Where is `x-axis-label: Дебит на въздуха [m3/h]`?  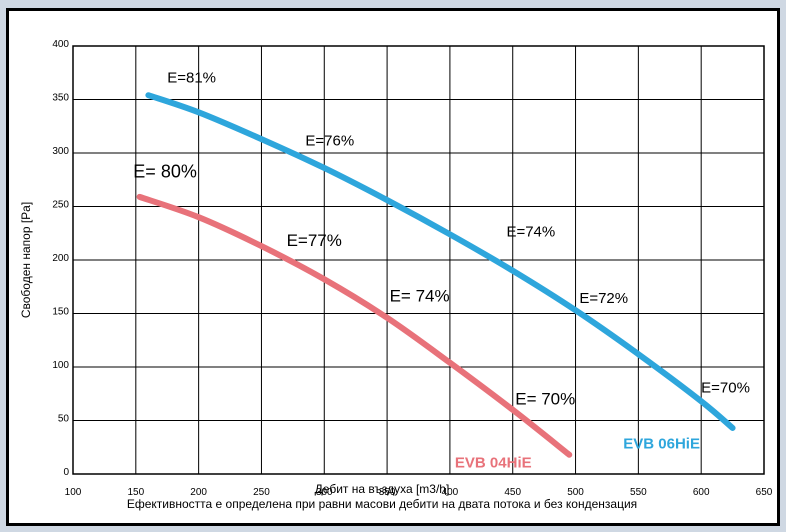
x-axis-label: Дебит на въздуха [m3/h] is located at coordinates (382, 489).